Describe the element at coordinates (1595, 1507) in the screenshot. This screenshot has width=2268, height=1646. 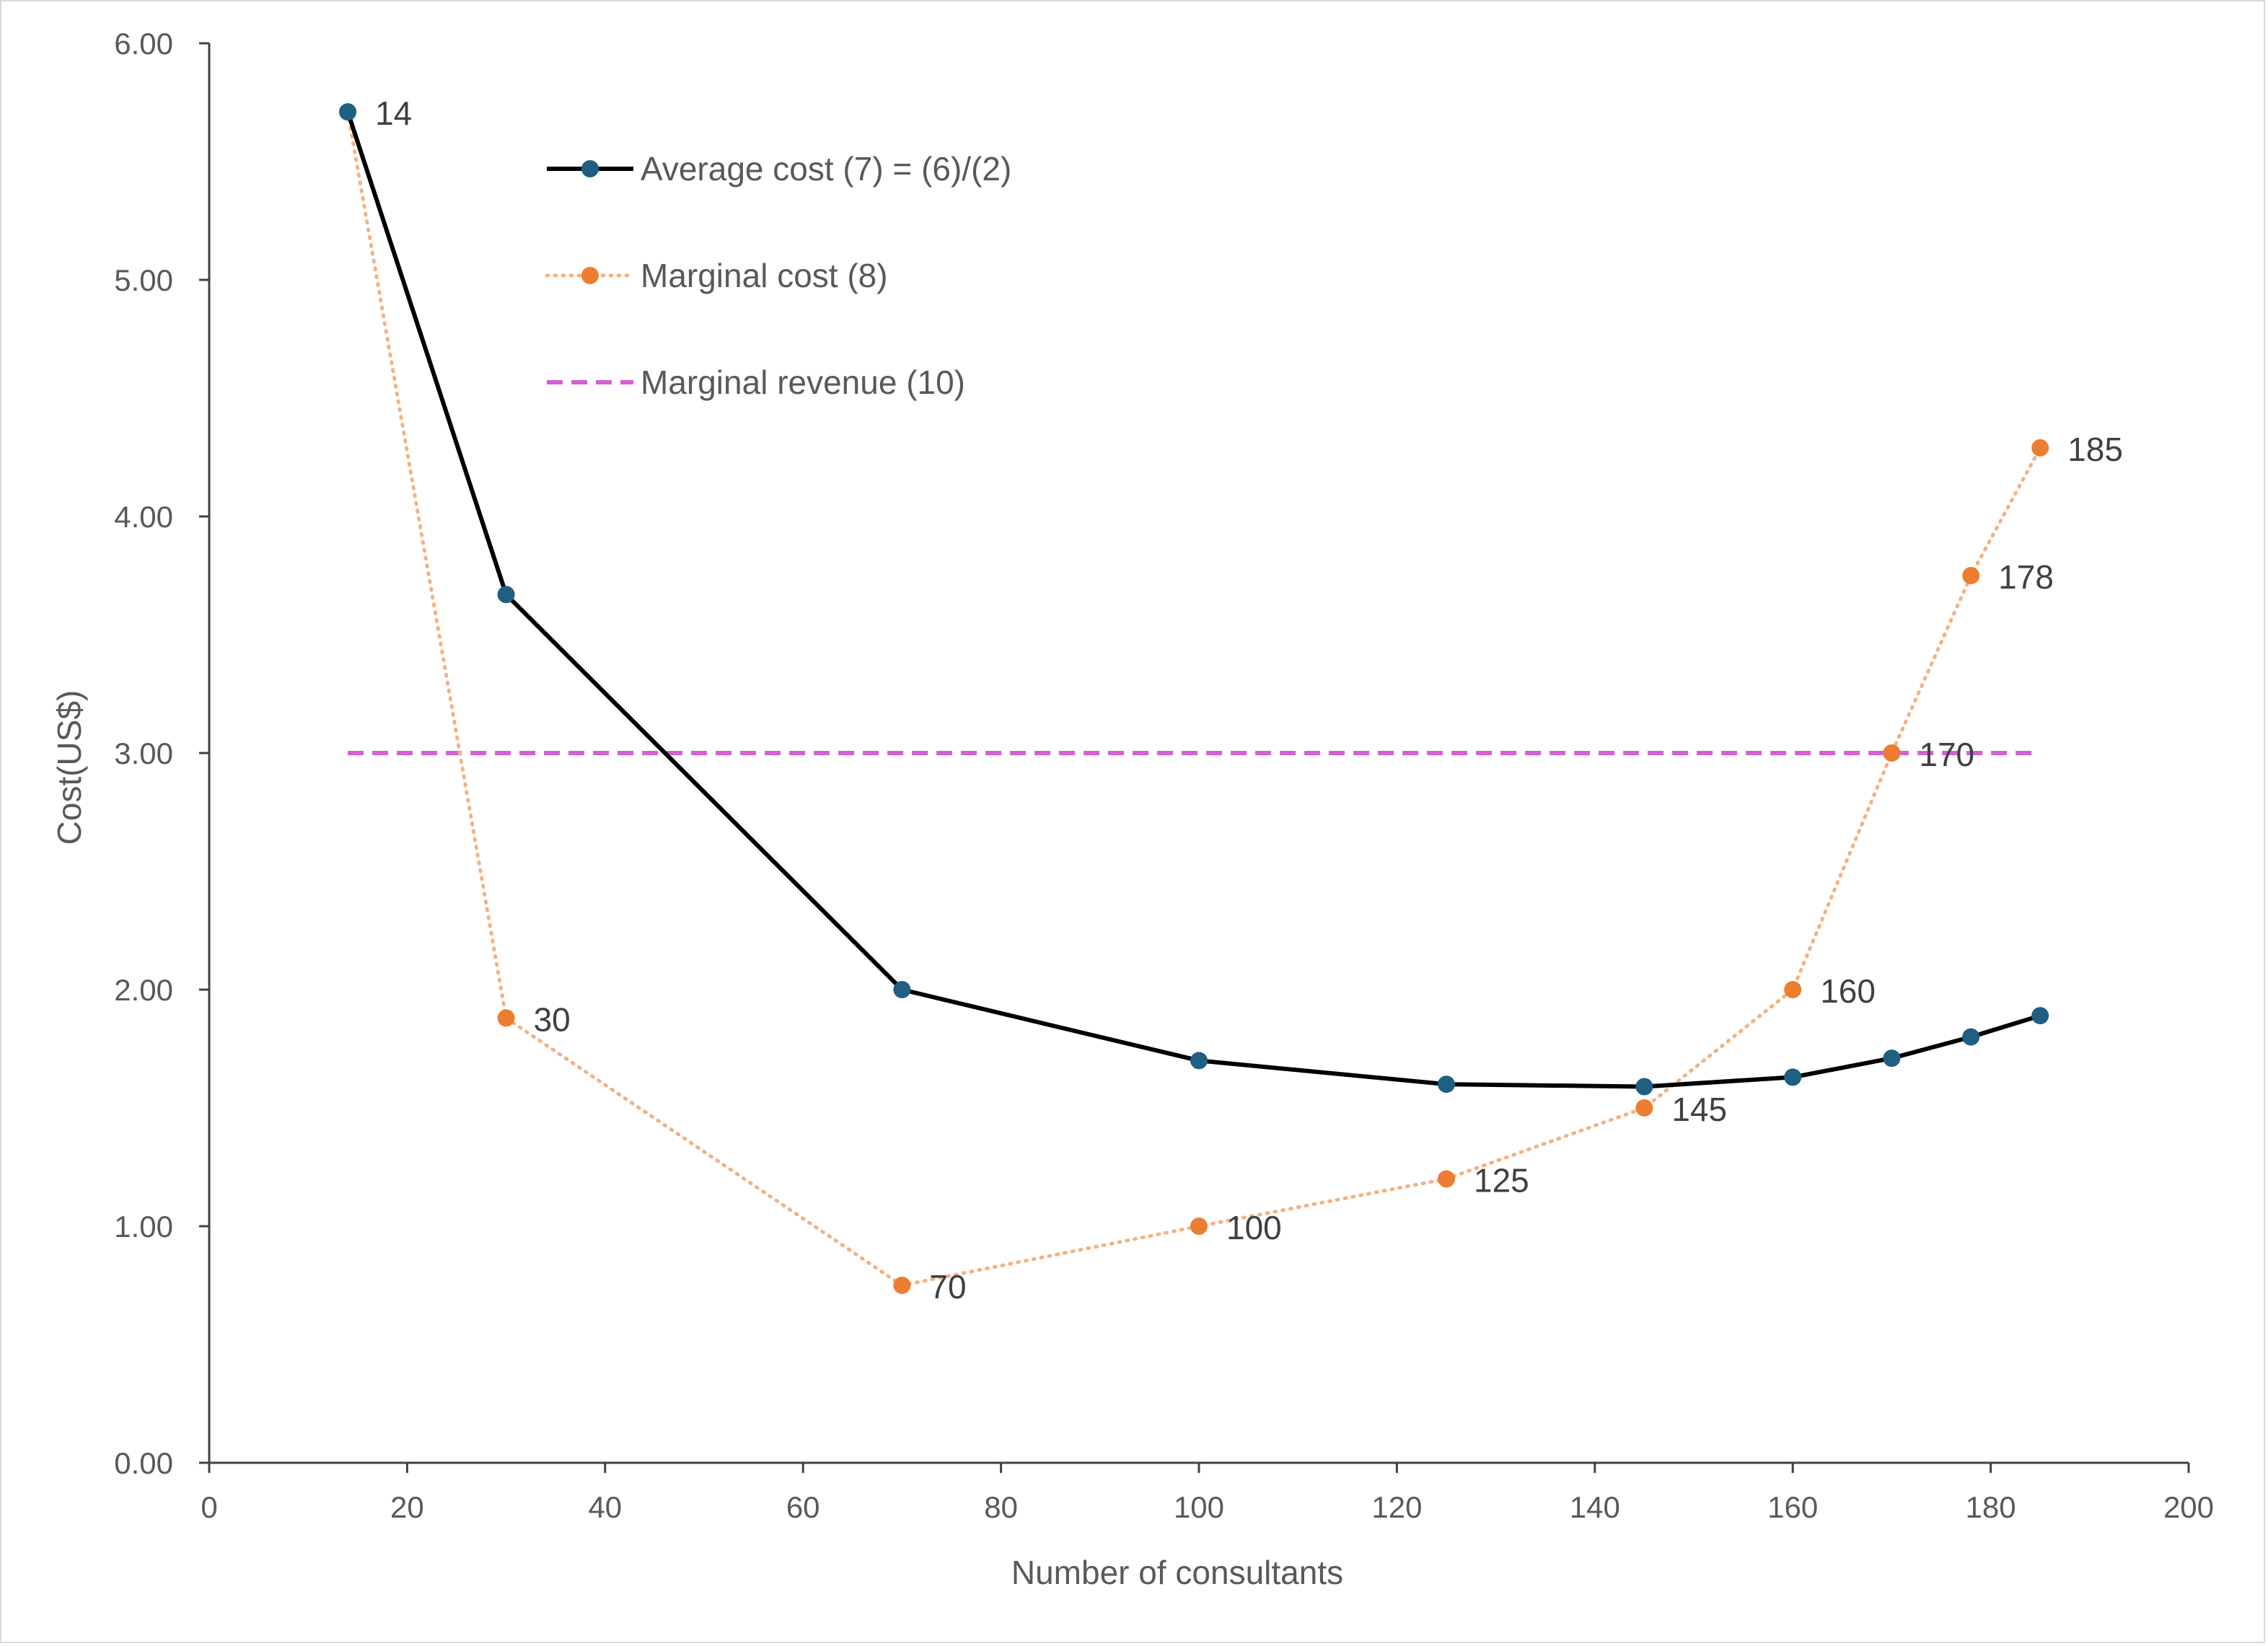
I see `x-tick-label: 140` at that location.